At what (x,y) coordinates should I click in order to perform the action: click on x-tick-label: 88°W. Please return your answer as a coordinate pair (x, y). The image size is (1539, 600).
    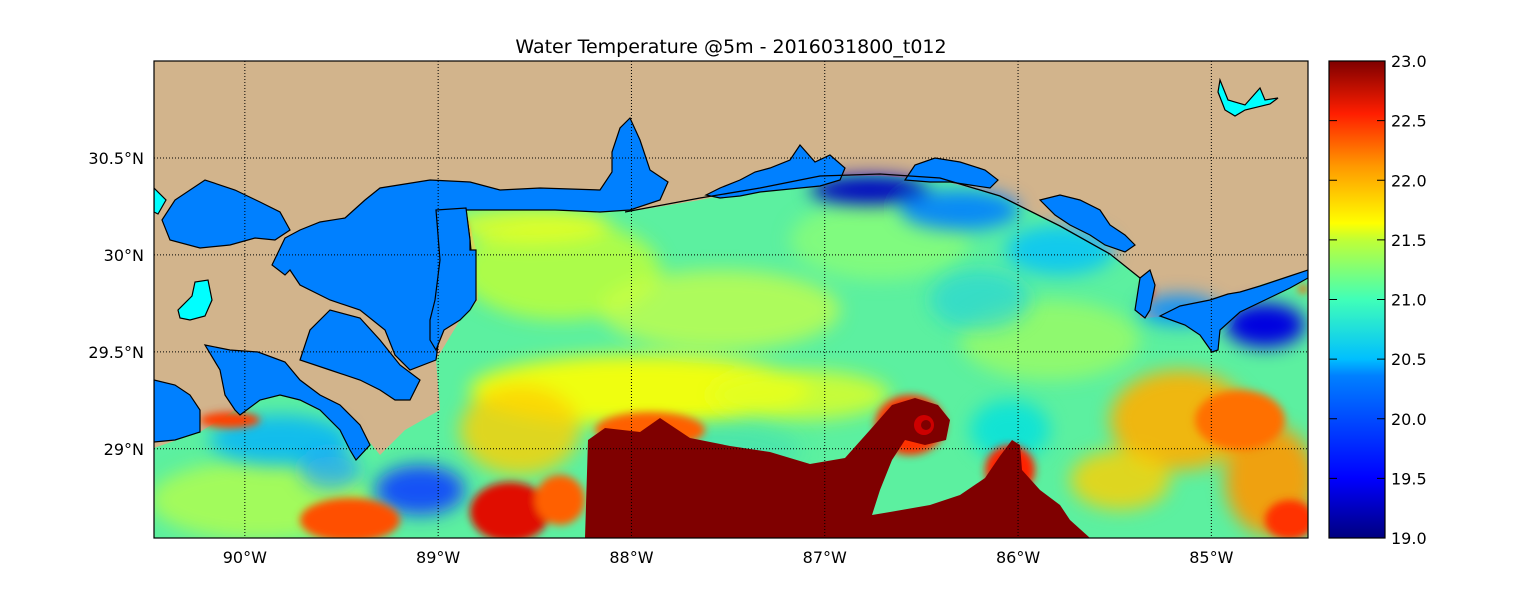
    Looking at the image, I should click on (631, 557).